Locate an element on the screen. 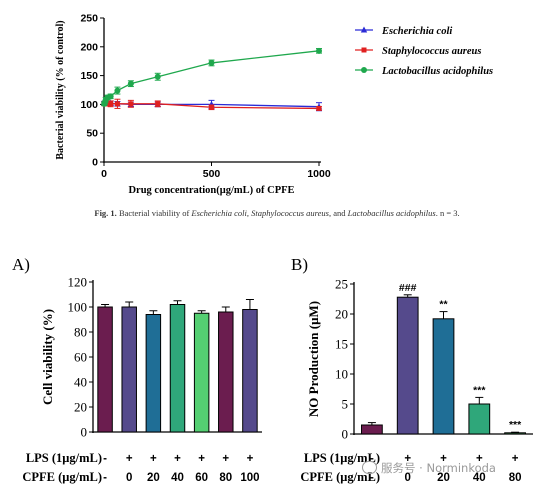 This screenshot has height=499, width=554. y-axis-title: NO Production (μM) is located at coordinates (313, 359).